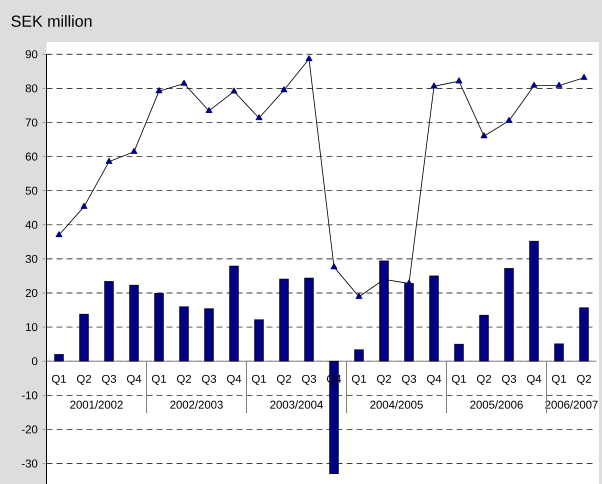  I want to click on annotation: 2003/2004, so click(296, 404).